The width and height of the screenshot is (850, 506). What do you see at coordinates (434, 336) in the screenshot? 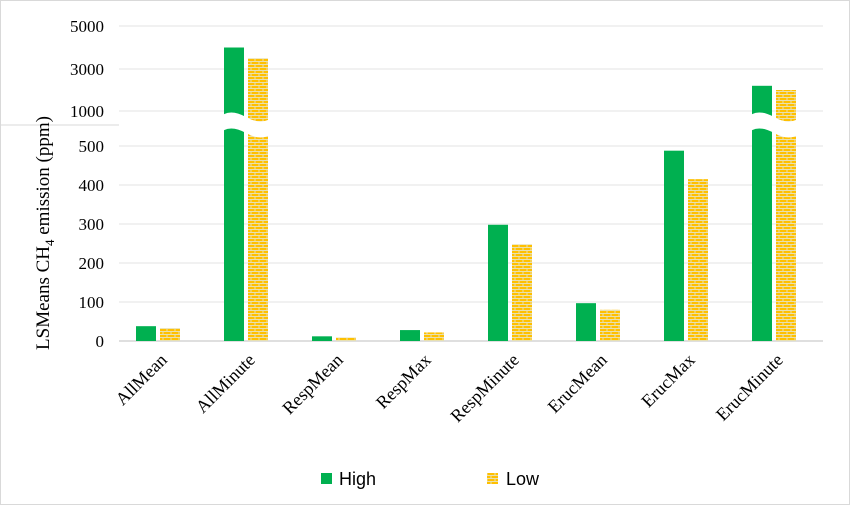
I see `bar-low-respmax` at bounding box center [434, 336].